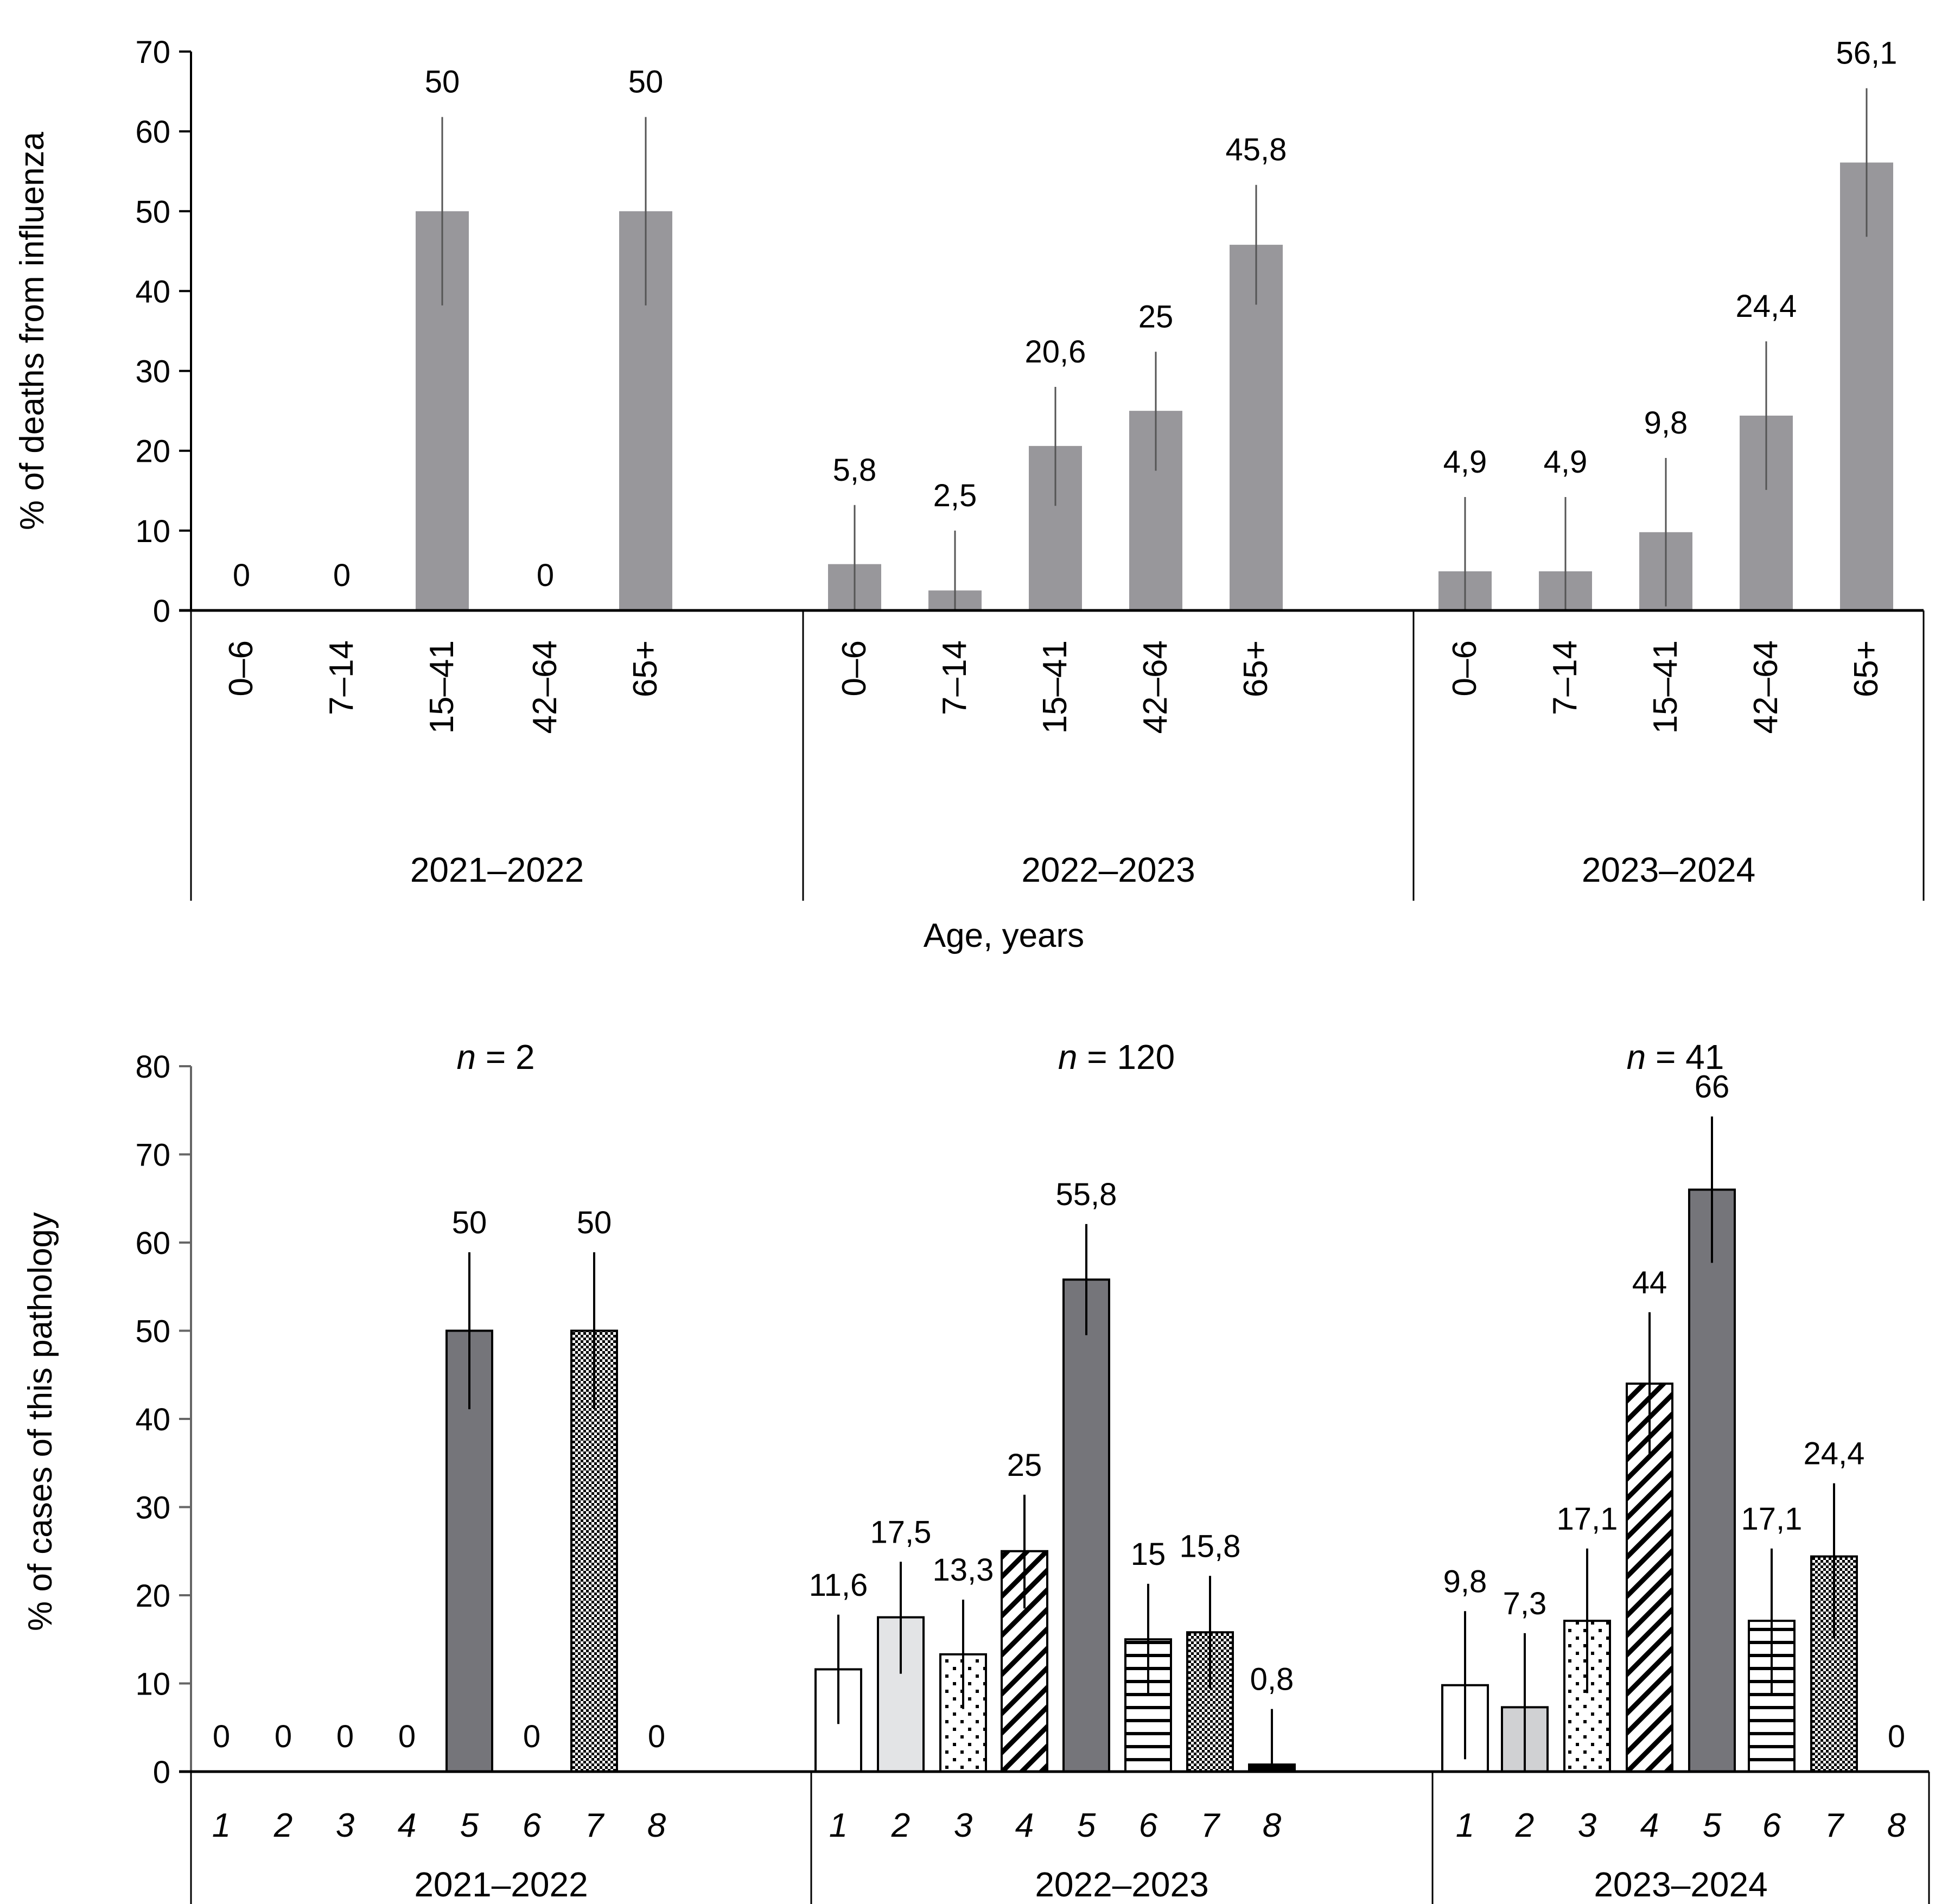  Describe the element at coordinates (1256, 150) in the screenshot. I see `data-label: 45,8` at that location.